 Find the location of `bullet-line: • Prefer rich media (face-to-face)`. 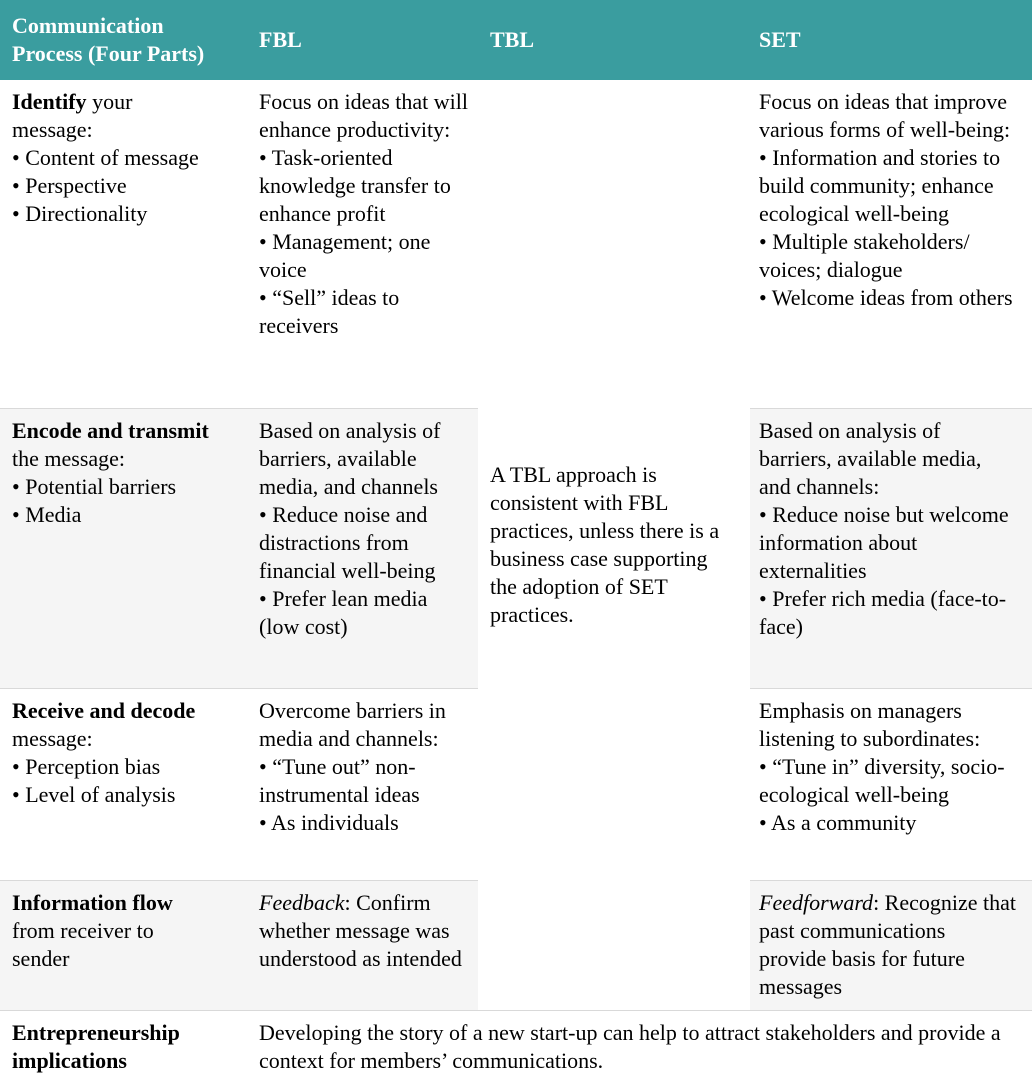

bullet-line: • Prefer rich media (face-to-face) is located at coordinates (883, 612).